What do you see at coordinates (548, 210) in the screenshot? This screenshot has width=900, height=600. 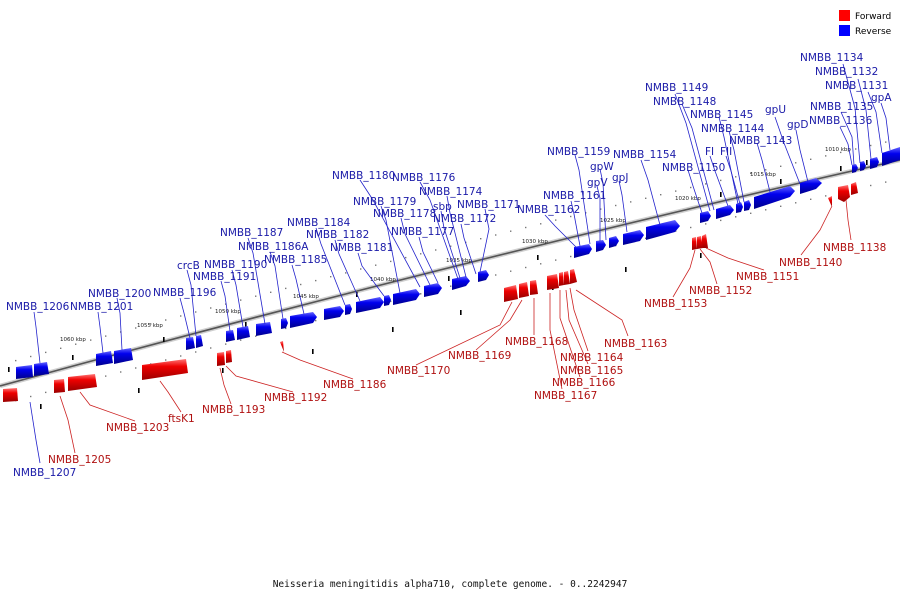 I see `gene-label: NMBB_1162` at bounding box center [548, 210].